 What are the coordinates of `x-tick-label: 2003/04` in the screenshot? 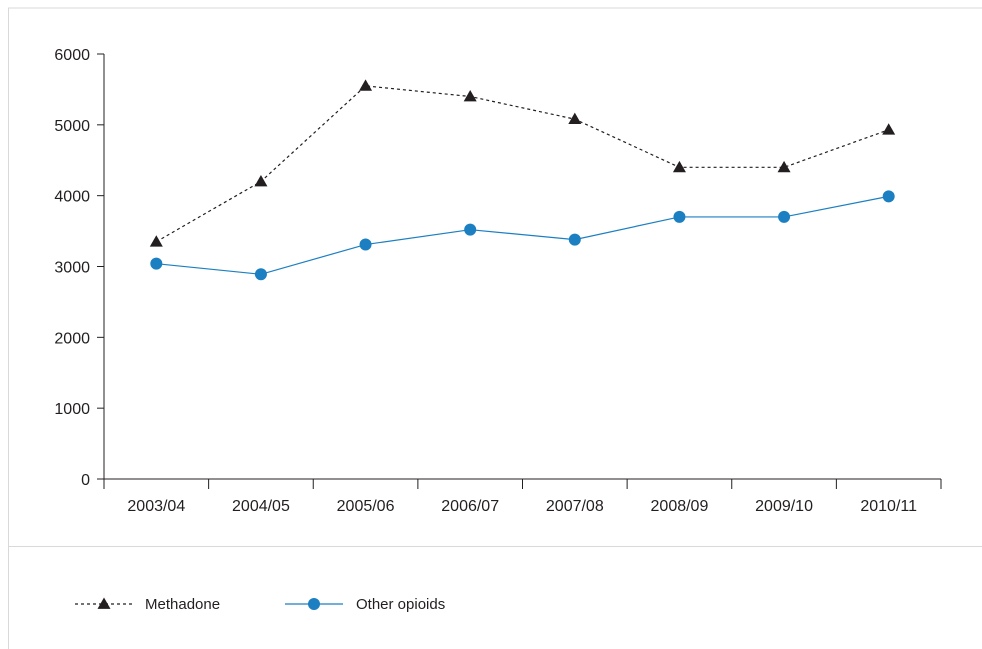 It's located at (156, 506).